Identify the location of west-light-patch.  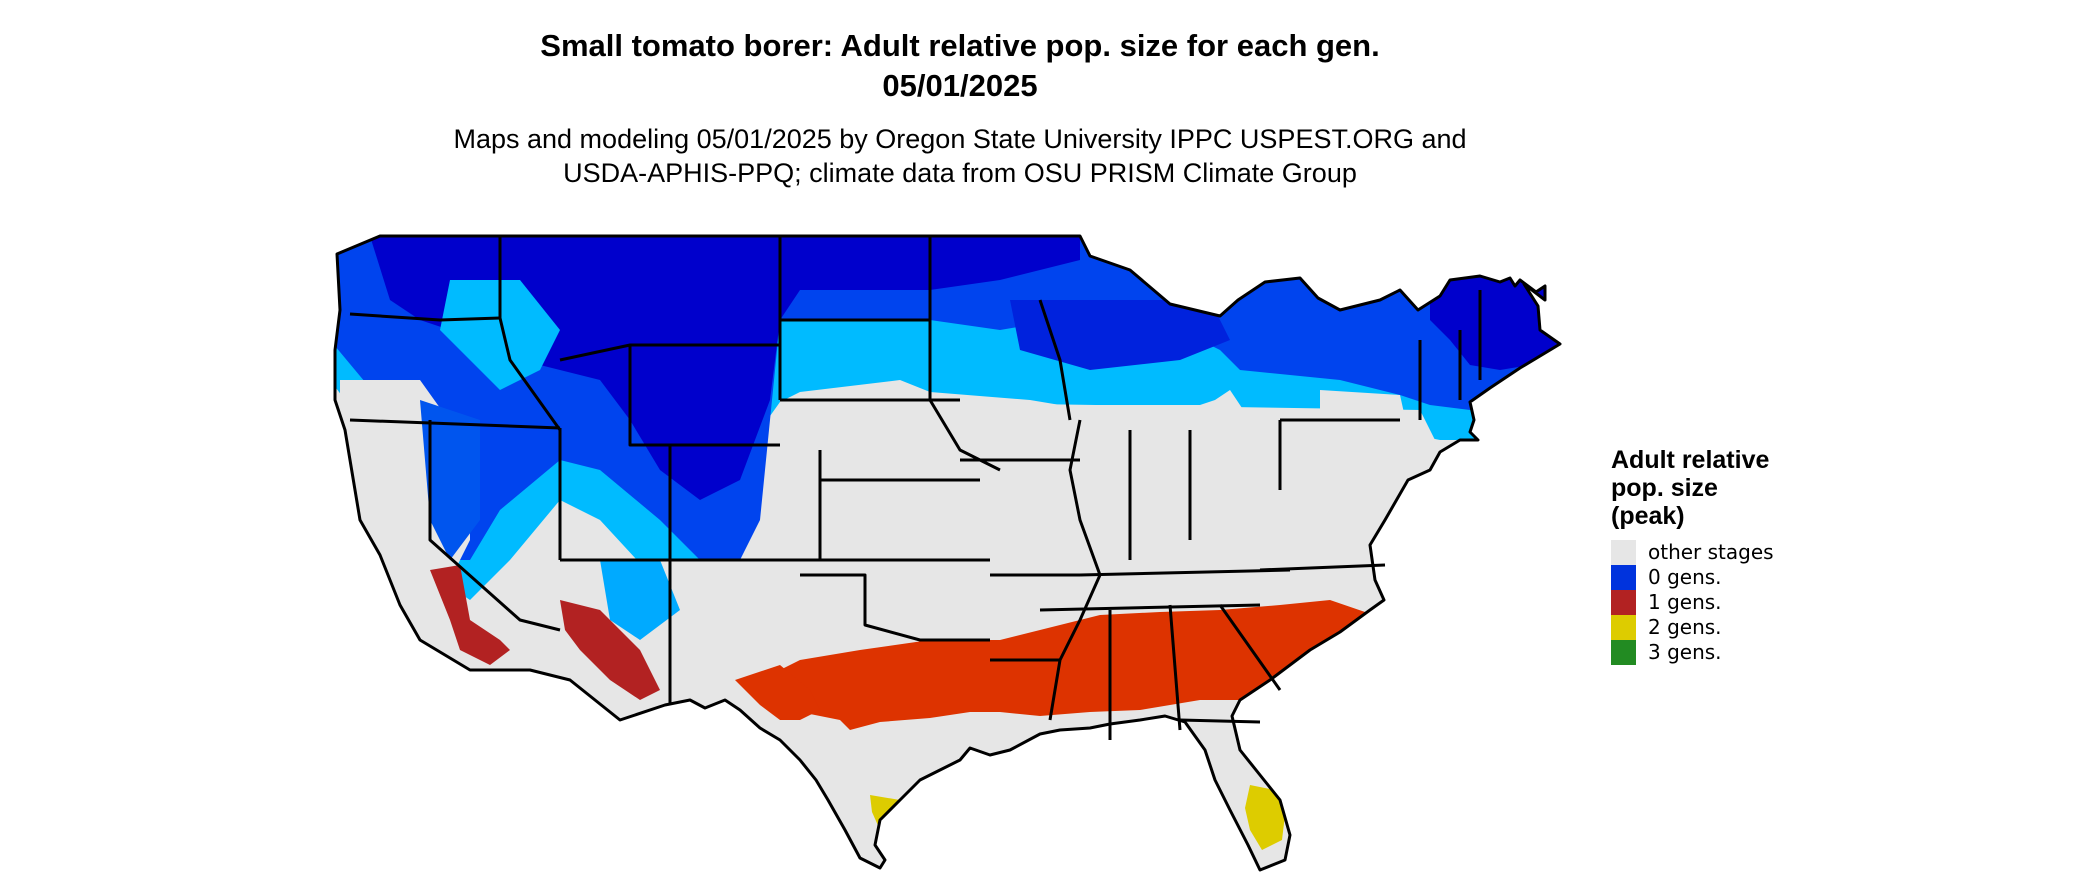
(500, 335).